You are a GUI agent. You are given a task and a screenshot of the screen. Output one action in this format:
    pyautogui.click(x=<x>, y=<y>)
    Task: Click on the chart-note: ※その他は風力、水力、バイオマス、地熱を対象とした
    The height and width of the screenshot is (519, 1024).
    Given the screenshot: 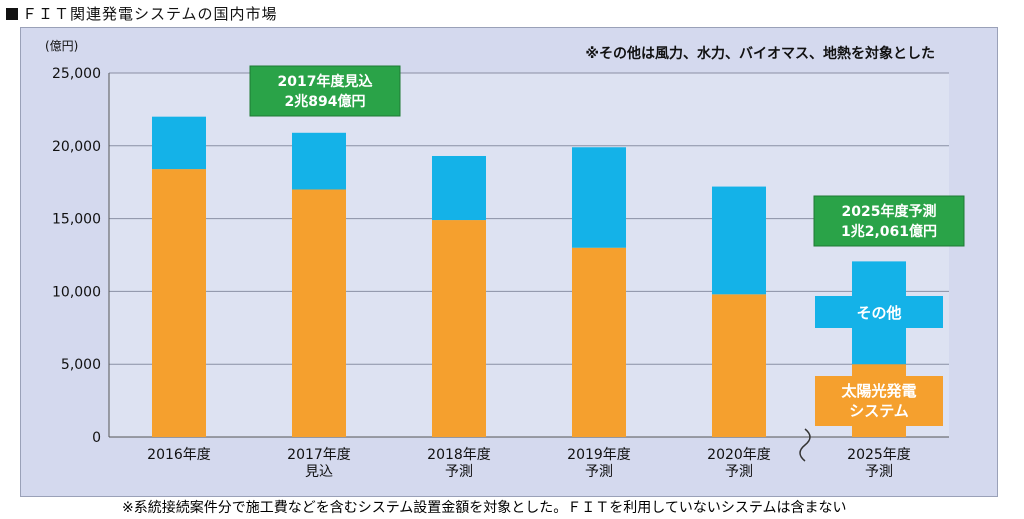 What is the action you would take?
    pyautogui.click(x=760, y=53)
    